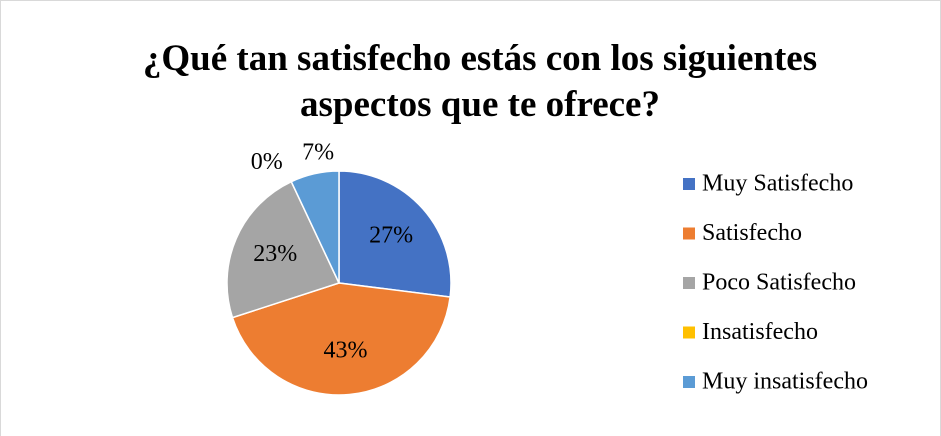 The height and width of the screenshot is (436, 941). What do you see at coordinates (318, 153) in the screenshot?
I see `data-label: 7%` at bounding box center [318, 153].